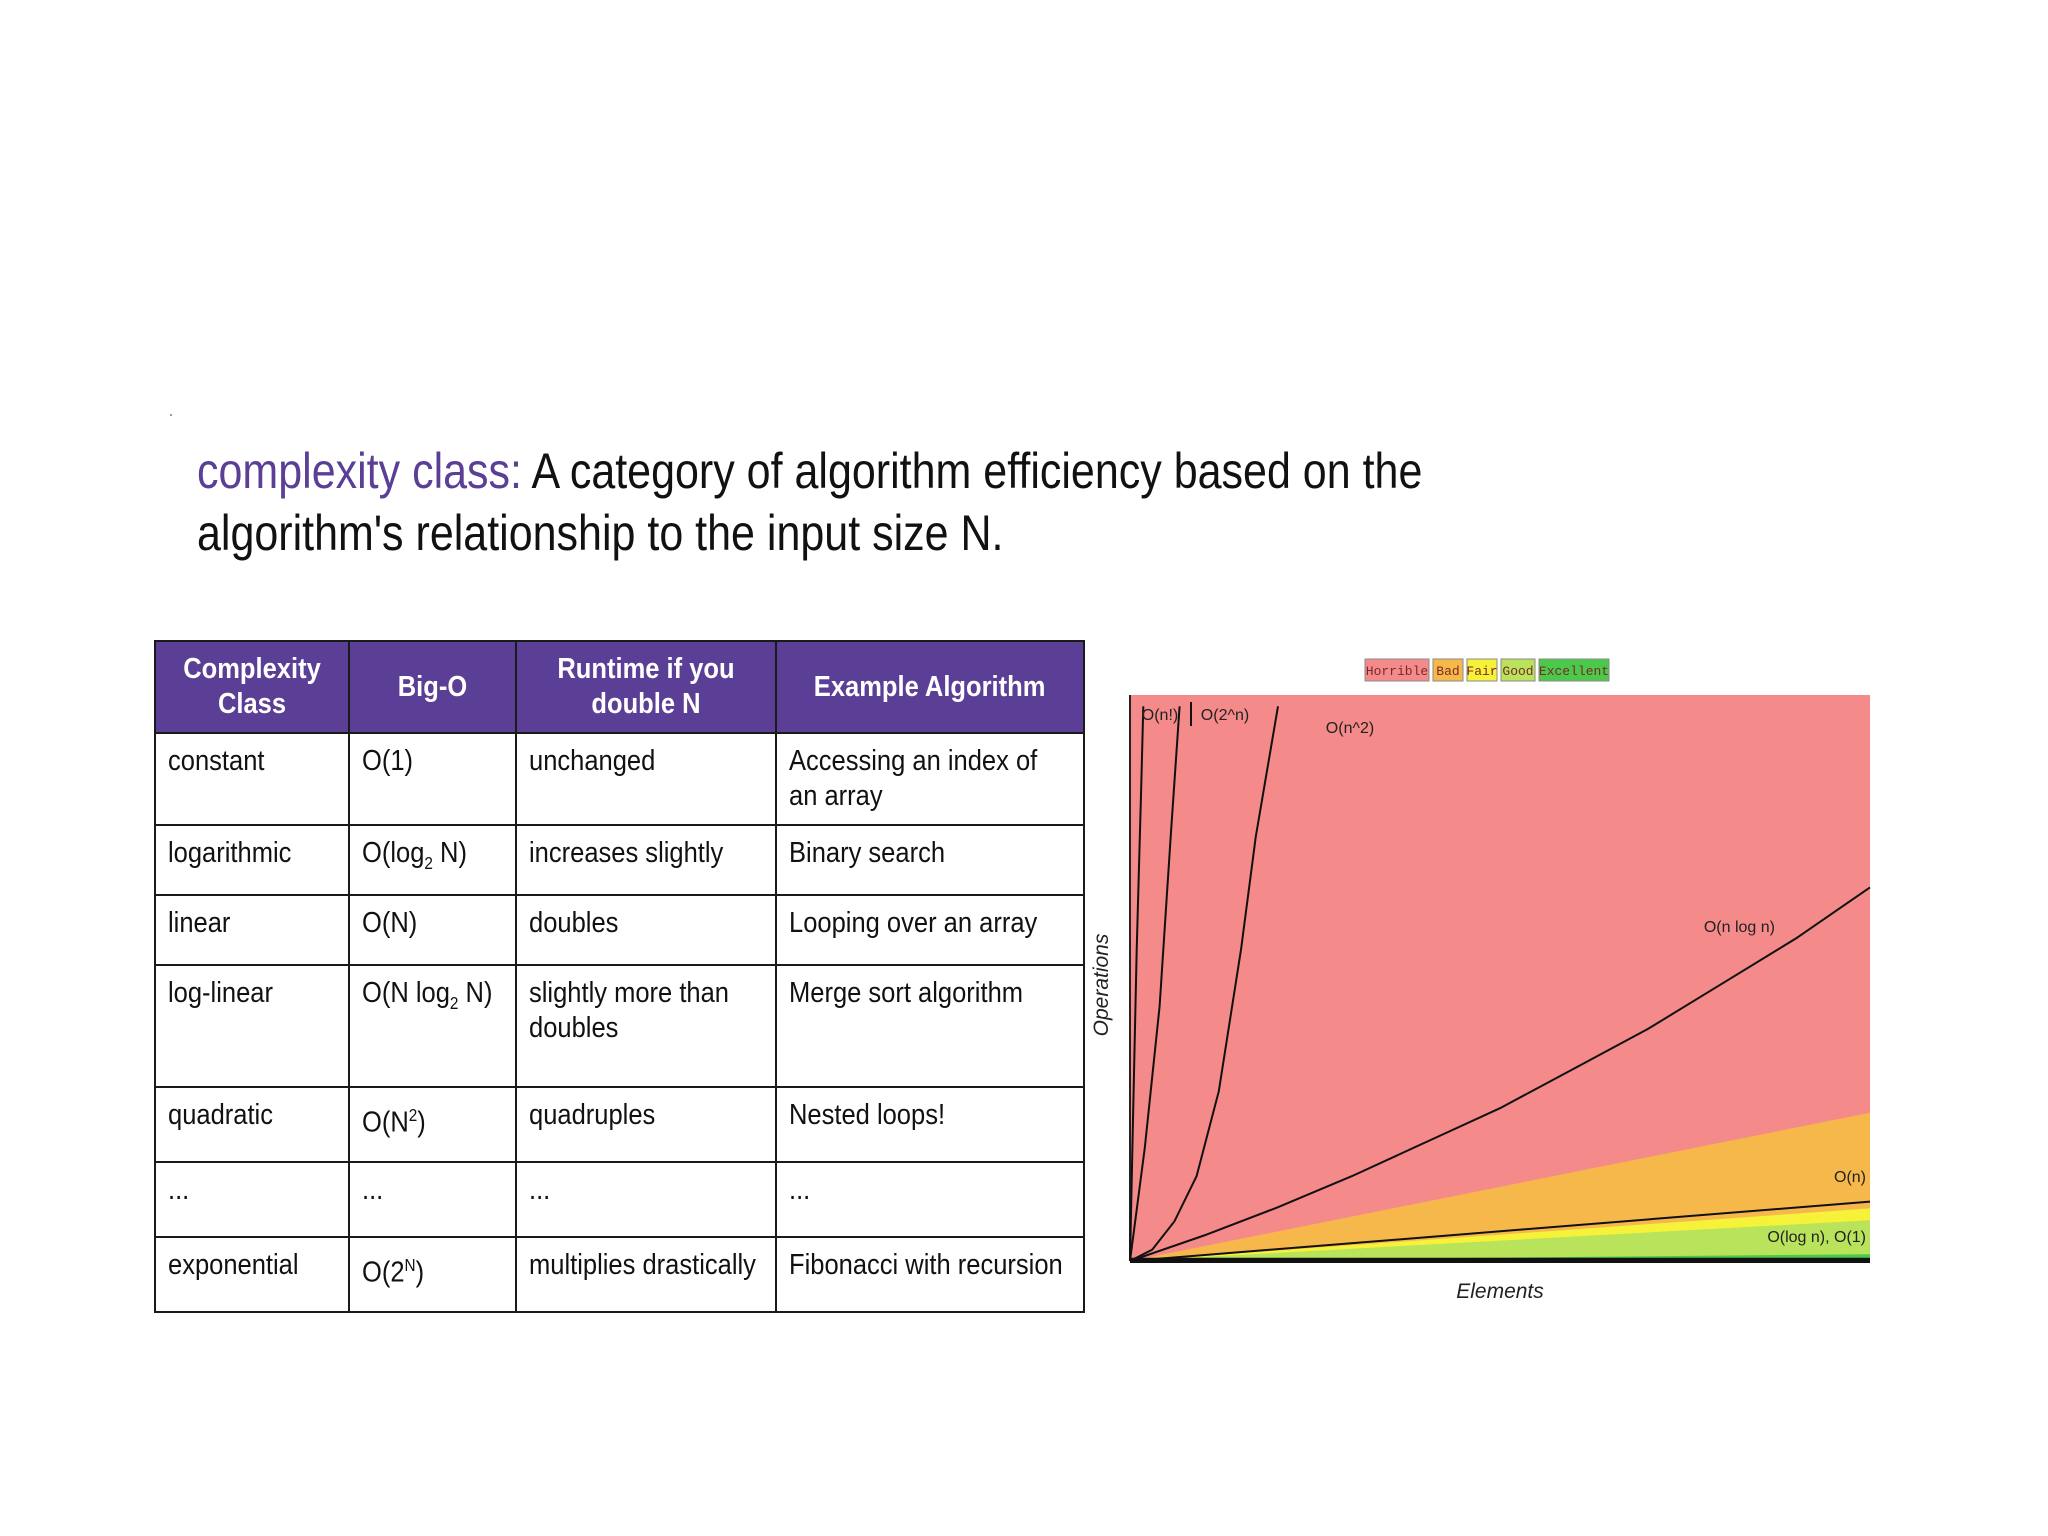 This screenshot has width=2048, height=1536. What do you see at coordinates (646, 687) in the screenshot?
I see `header-runtime: Runtime if you double N` at bounding box center [646, 687].